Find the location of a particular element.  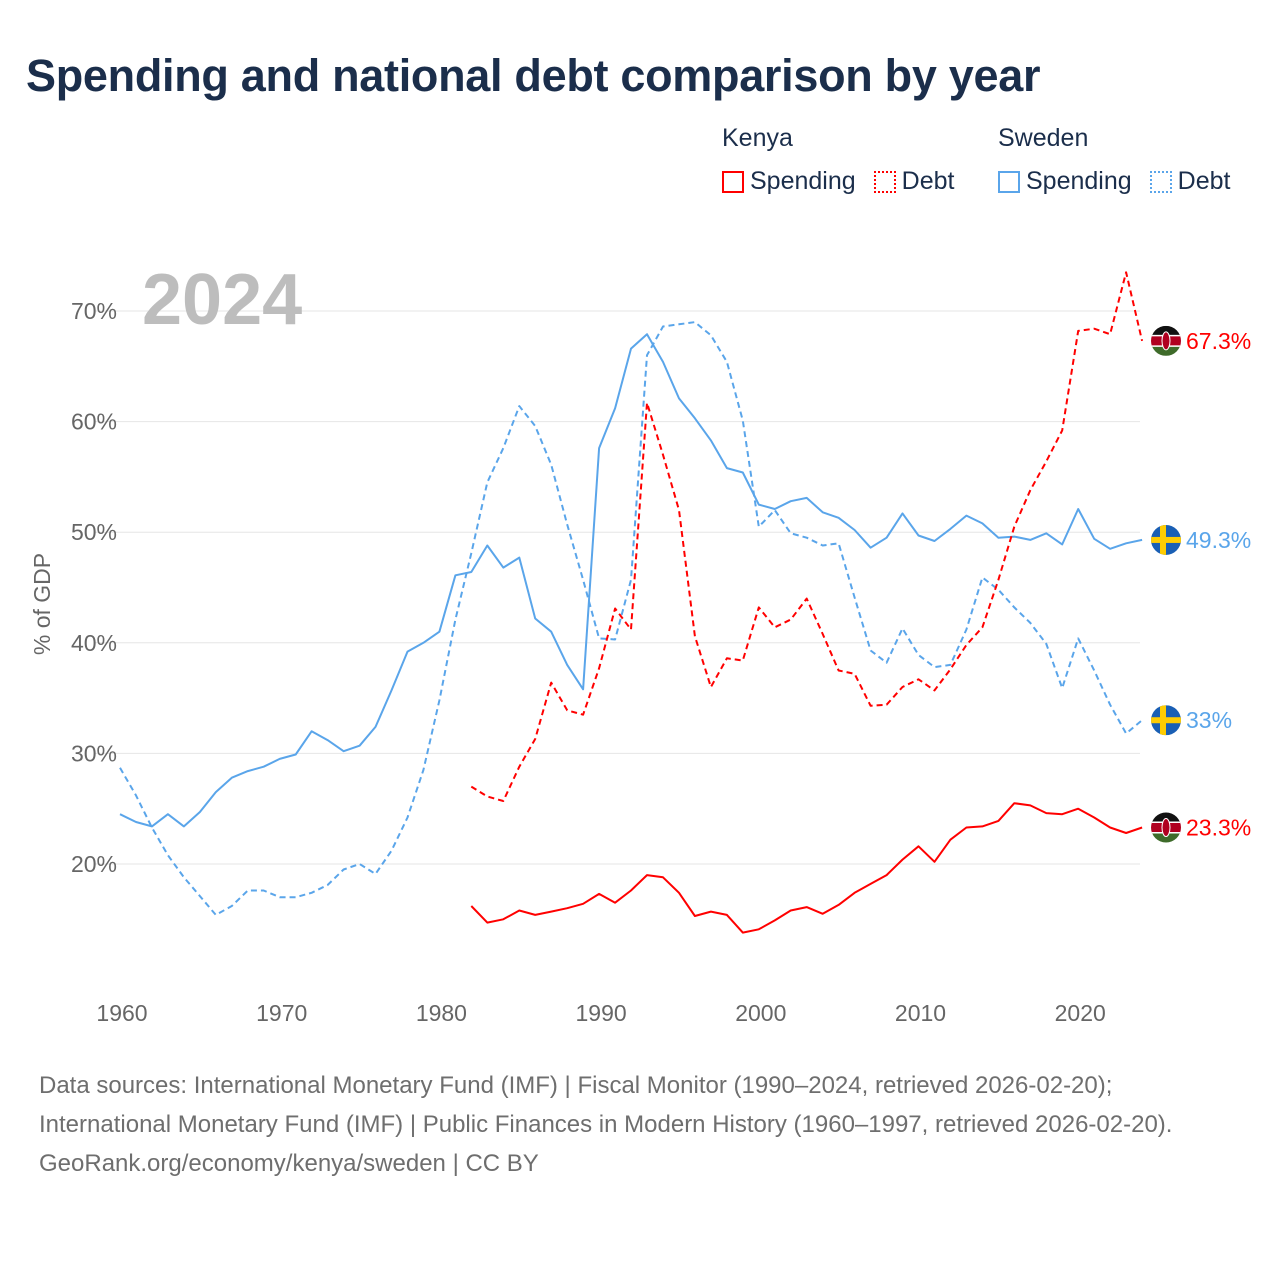

y-tick-label: 30% is located at coordinates (94, 753).